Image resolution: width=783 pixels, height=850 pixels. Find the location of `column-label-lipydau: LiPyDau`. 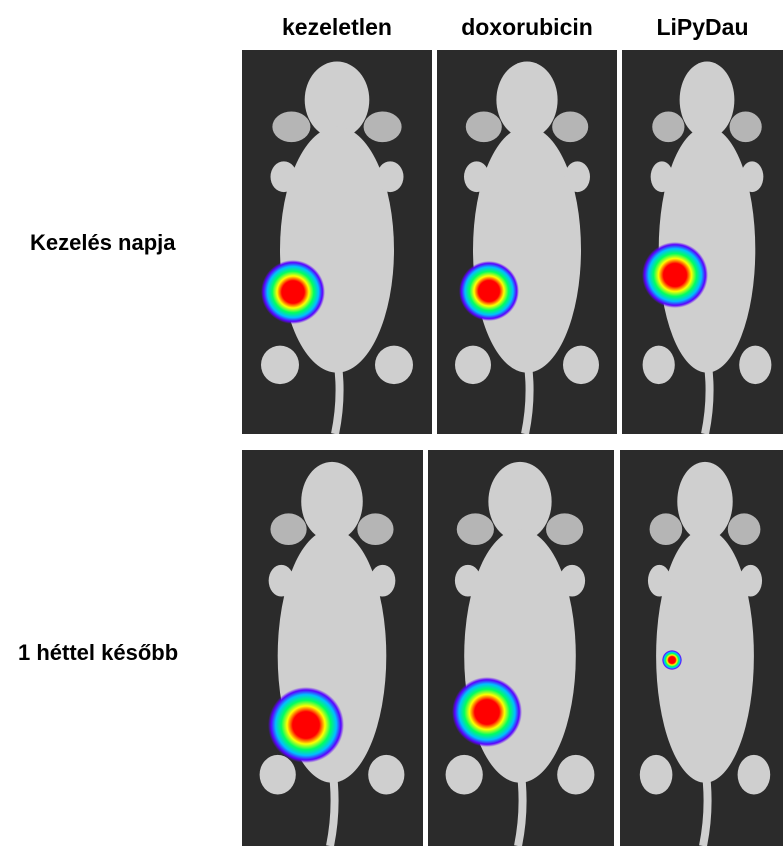

column-label-lipydau: LiPyDau is located at coordinates (702, 27).